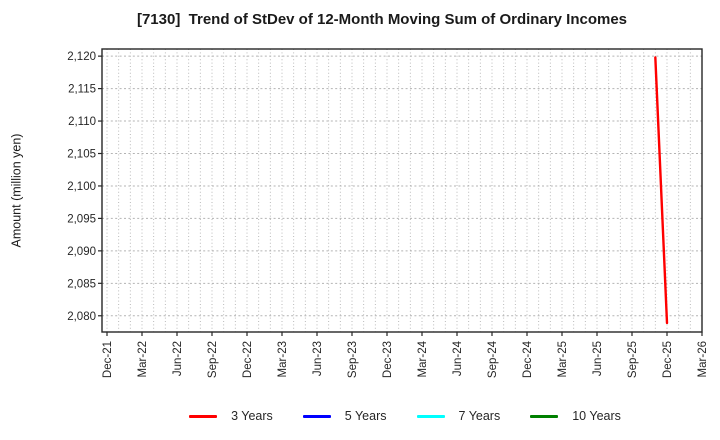 Image resolution: width=720 pixels, height=440 pixels. Describe the element at coordinates (143, 359) in the screenshot. I see `x-tick-label: Mar-22` at that location.